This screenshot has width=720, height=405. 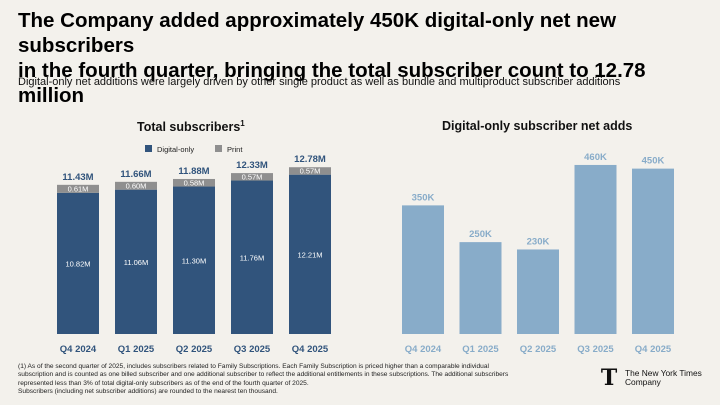 I want to click on total-subscribers-x-tick-label: Q3 2025, so click(x=252, y=349).